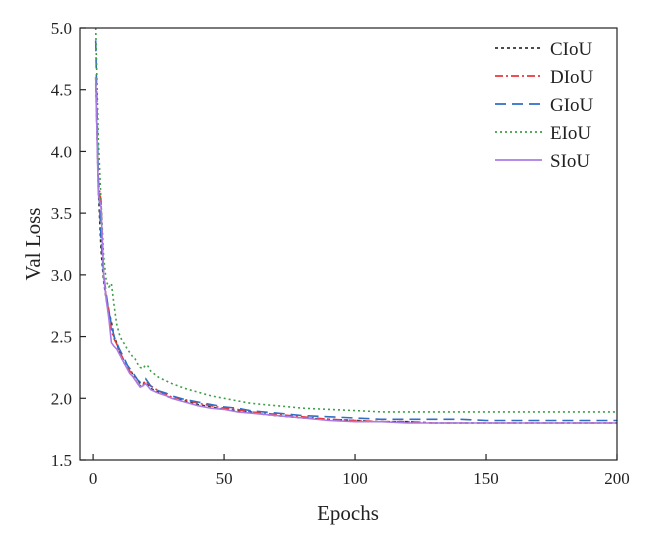  Describe the element at coordinates (572, 105) in the screenshot. I see `legend-label-giou: GIoU` at that location.